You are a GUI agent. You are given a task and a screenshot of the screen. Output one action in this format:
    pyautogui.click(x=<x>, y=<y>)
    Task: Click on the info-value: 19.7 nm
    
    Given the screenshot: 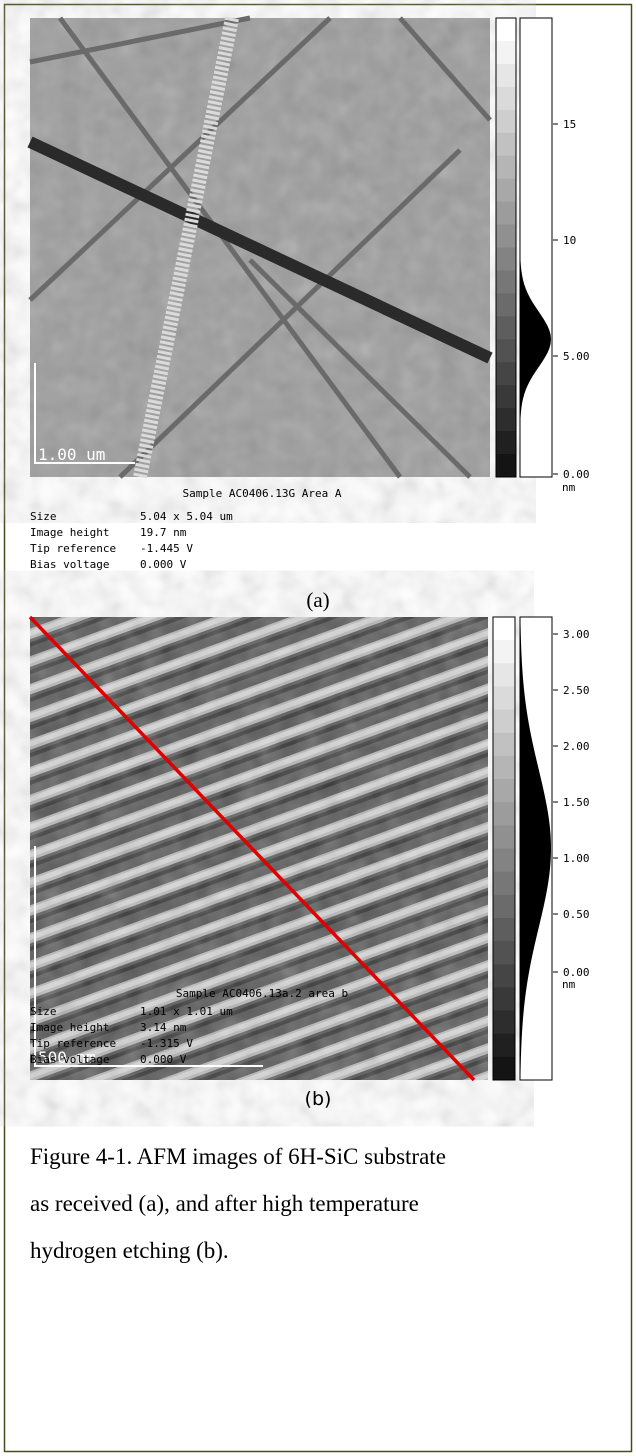 What is the action you would take?
    pyautogui.click(x=163, y=532)
    